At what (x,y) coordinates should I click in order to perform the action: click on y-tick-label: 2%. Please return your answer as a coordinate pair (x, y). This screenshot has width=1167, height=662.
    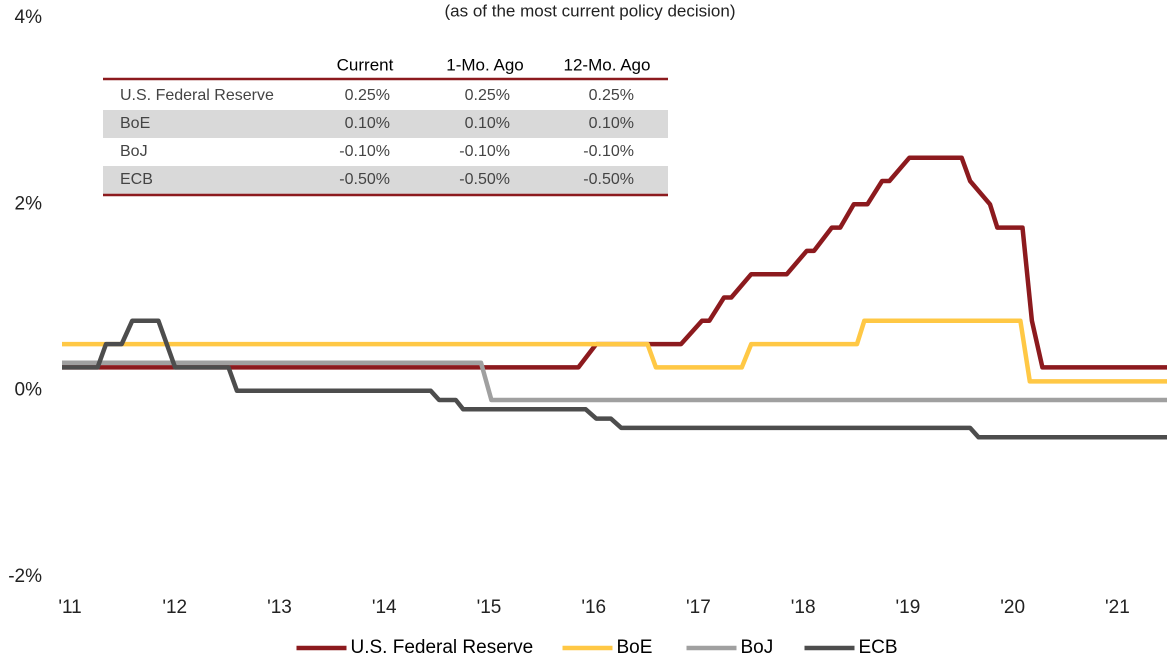
    Looking at the image, I should click on (29, 203).